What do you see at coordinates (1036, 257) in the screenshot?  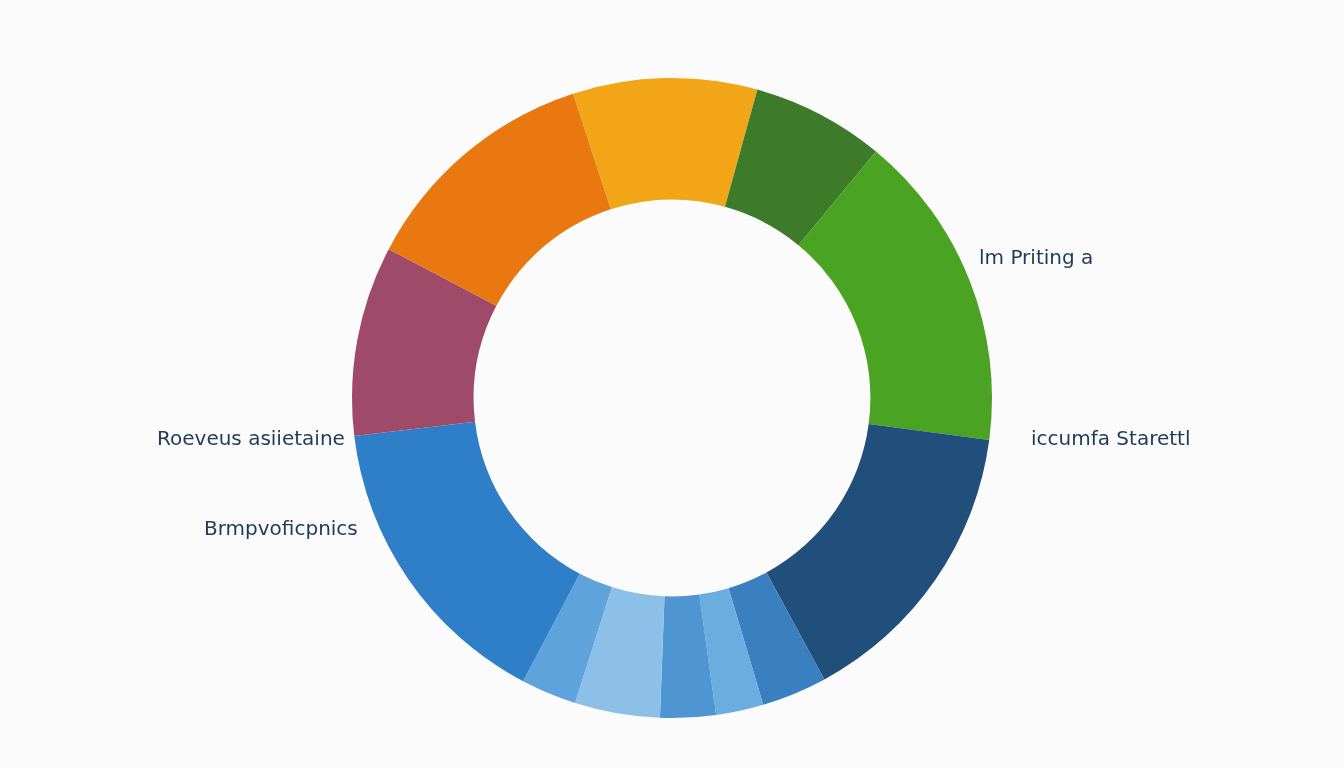 I see `text: lm Priting a` at bounding box center [1036, 257].